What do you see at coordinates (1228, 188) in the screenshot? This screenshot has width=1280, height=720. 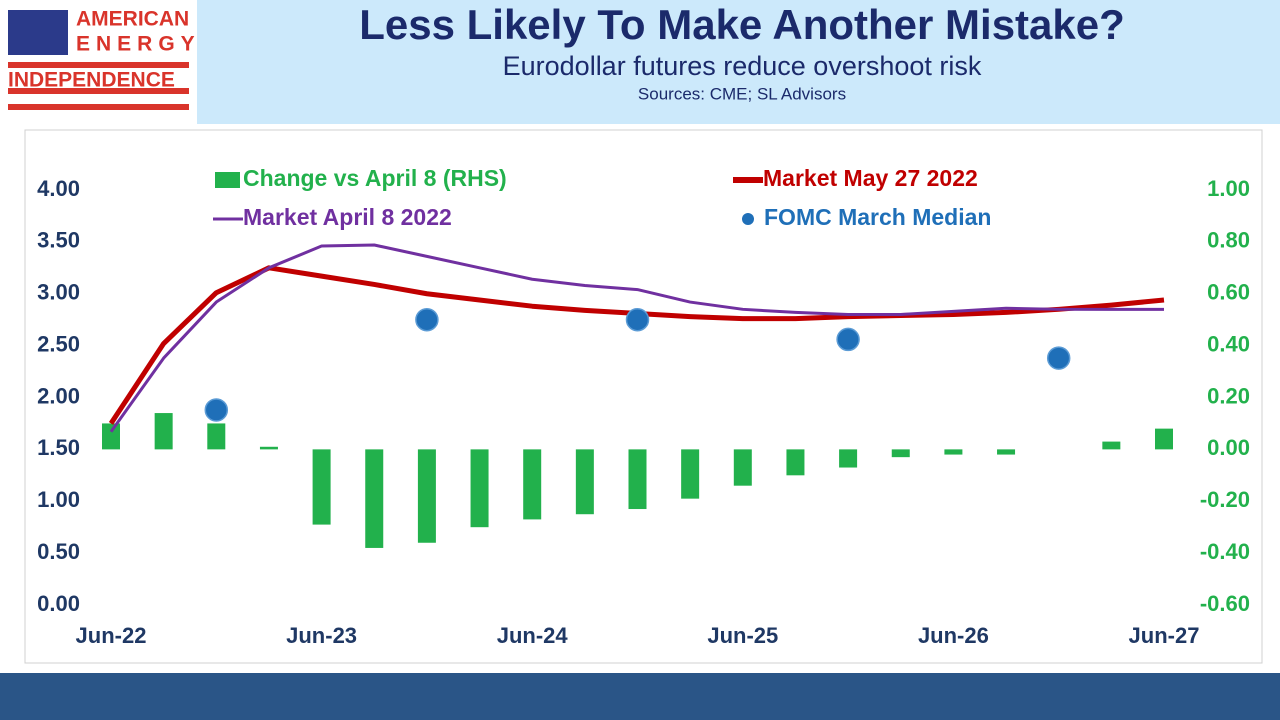 I see `y2-tick-label: 1.00` at bounding box center [1228, 188].